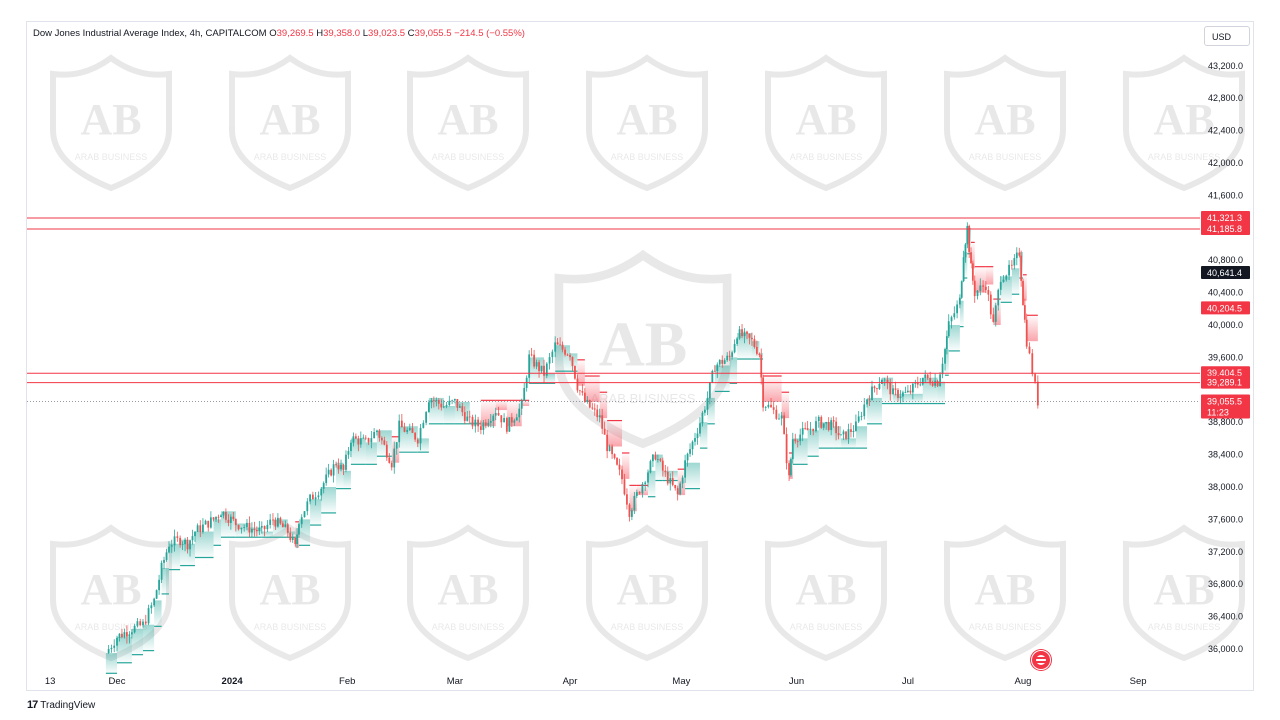 Image resolution: width=1280 pixels, height=720 pixels. I want to click on time-tick-label: May, so click(681, 681).